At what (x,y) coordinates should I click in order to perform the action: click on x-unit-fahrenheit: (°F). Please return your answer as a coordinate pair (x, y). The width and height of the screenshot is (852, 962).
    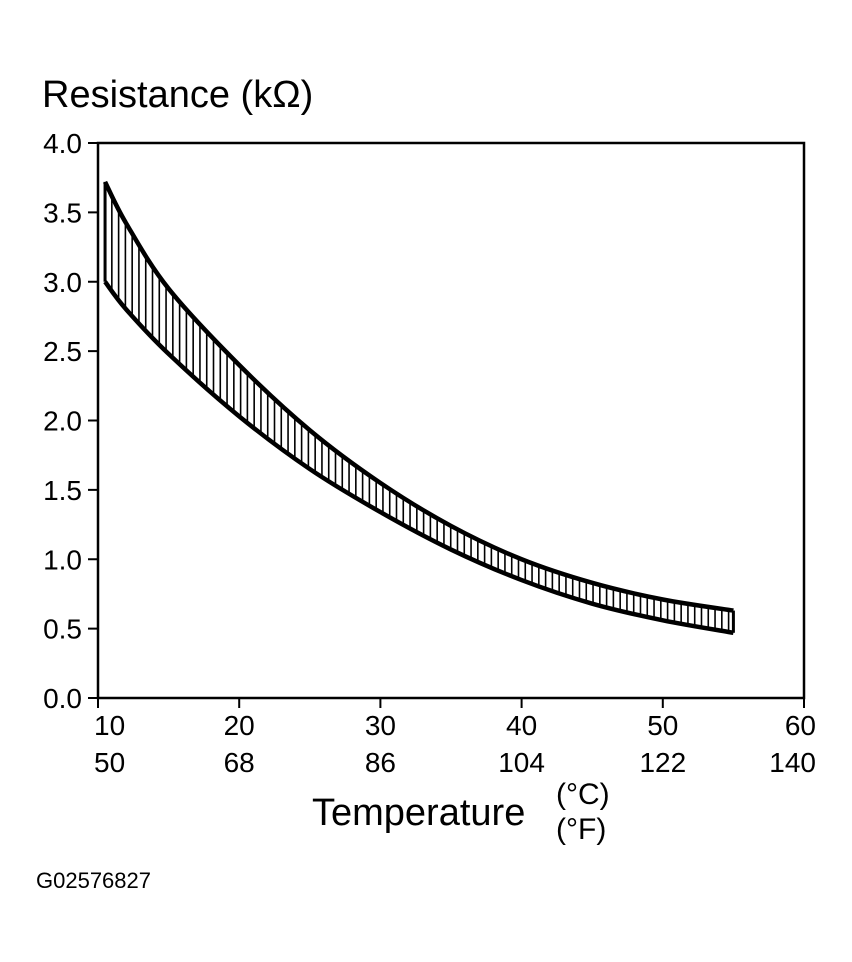
    Looking at the image, I should click on (581, 829).